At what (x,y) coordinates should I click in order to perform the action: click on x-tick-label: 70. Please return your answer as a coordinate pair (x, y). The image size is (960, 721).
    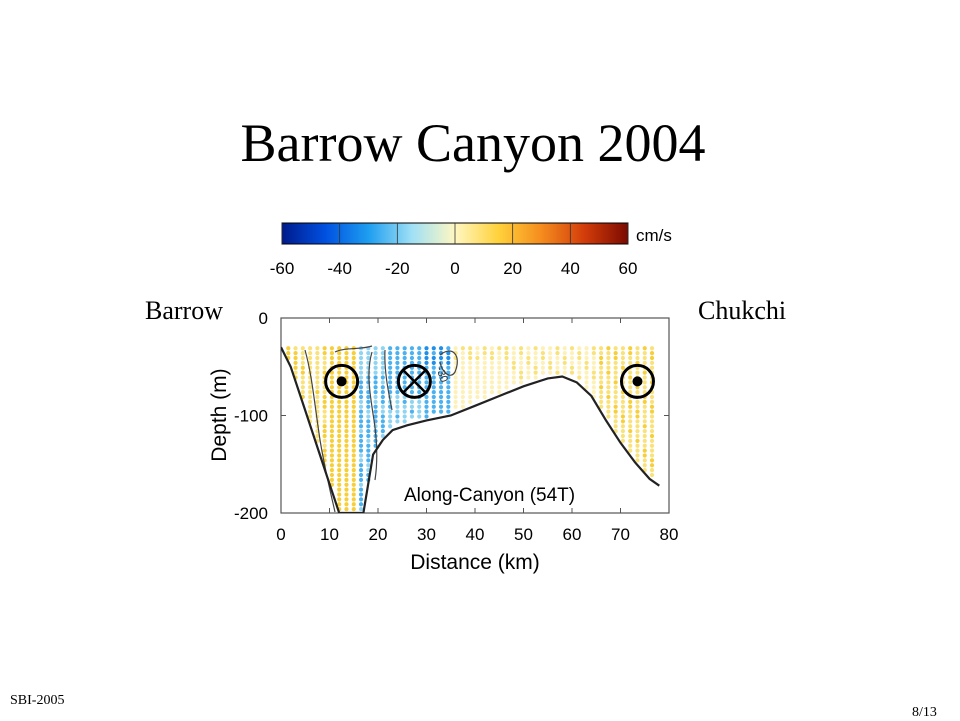
    Looking at the image, I should click on (620, 534).